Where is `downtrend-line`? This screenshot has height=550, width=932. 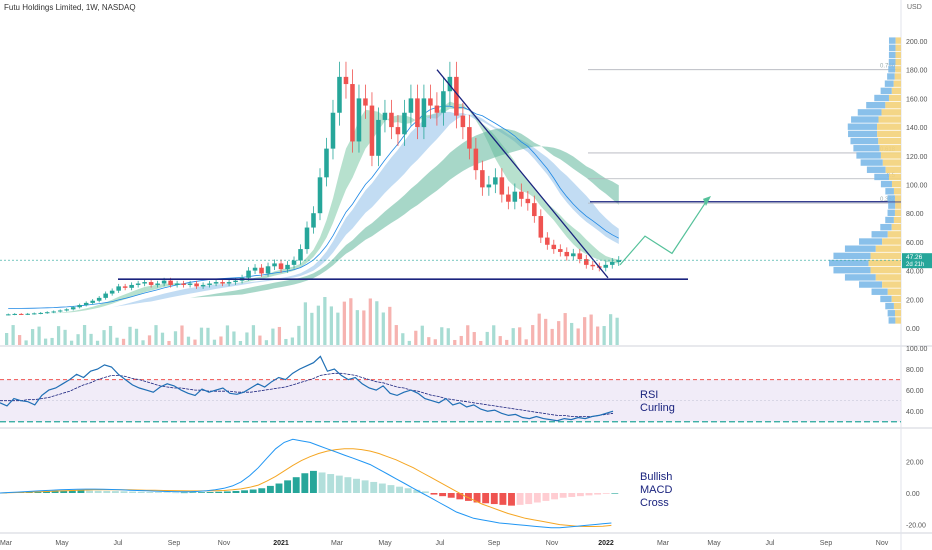
downtrend-line is located at coordinates (522, 174).